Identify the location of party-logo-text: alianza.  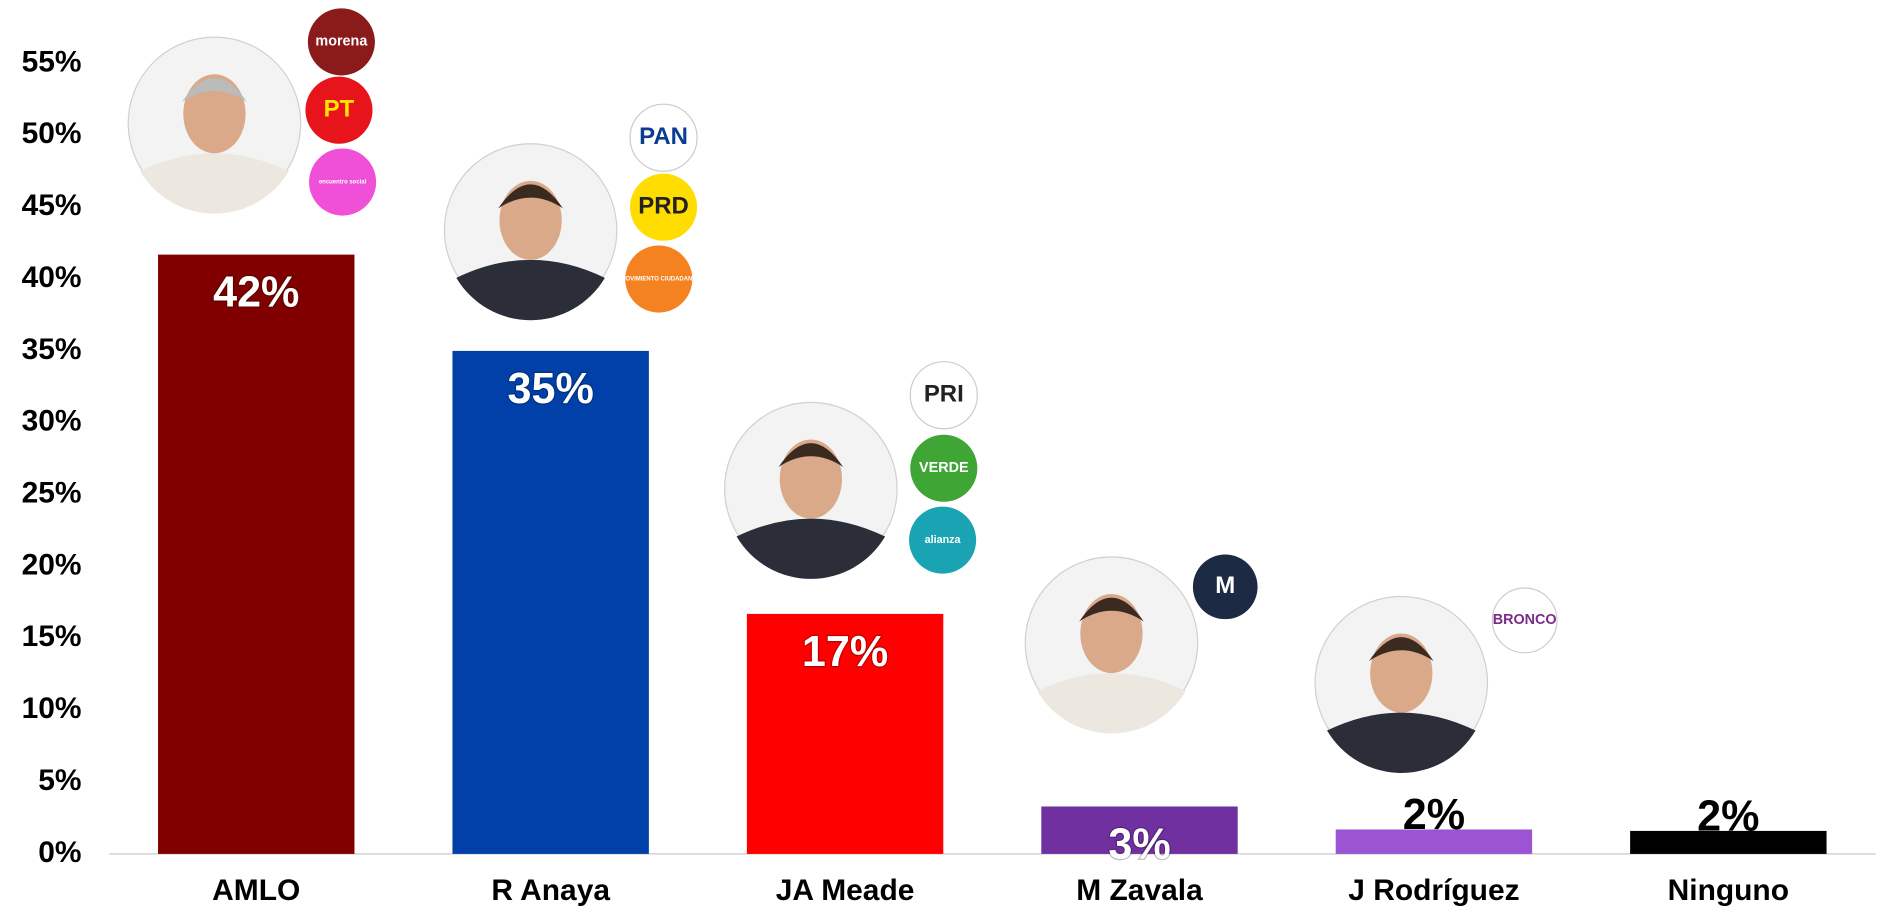
(943, 540).